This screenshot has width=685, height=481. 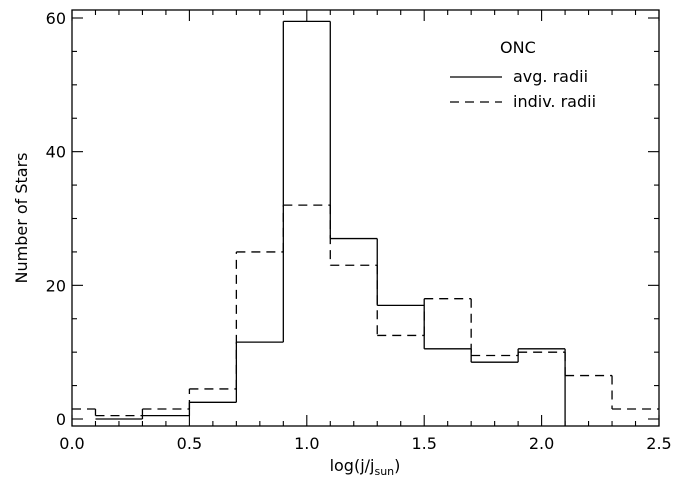 I want to click on legend-label-indiv-radii: indiv. radii, so click(x=554, y=101).